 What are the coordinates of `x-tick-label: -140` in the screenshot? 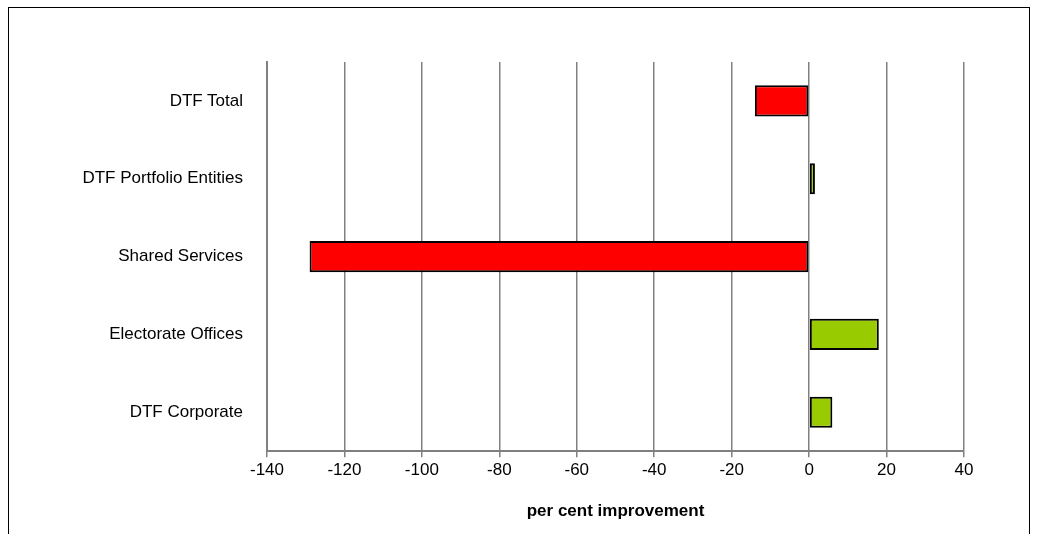 It's located at (267, 470).